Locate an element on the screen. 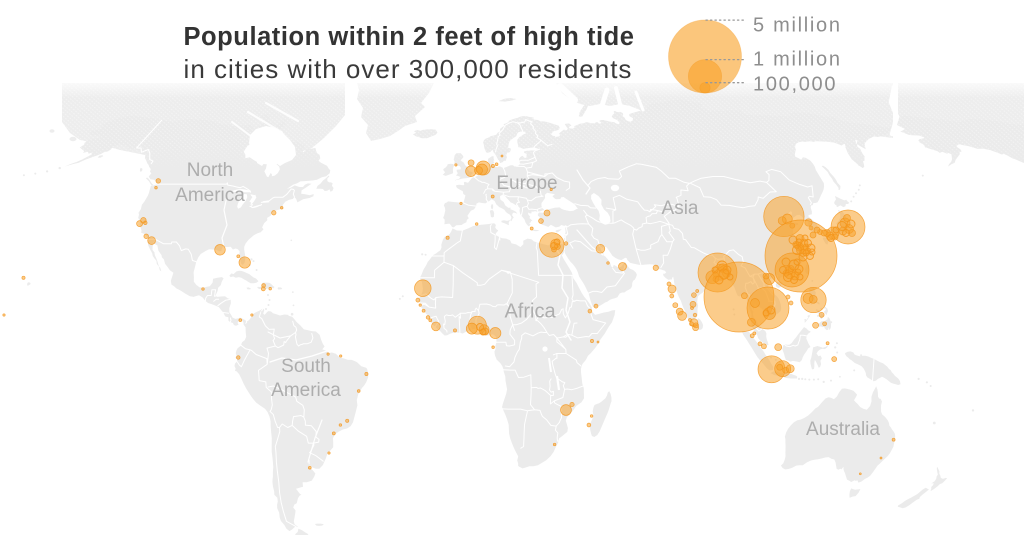 This screenshot has width=1024, height=540. svg-text:in cities with over 300,000 re: in cities with over 300,000 residents is located at coordinates (408, 69).